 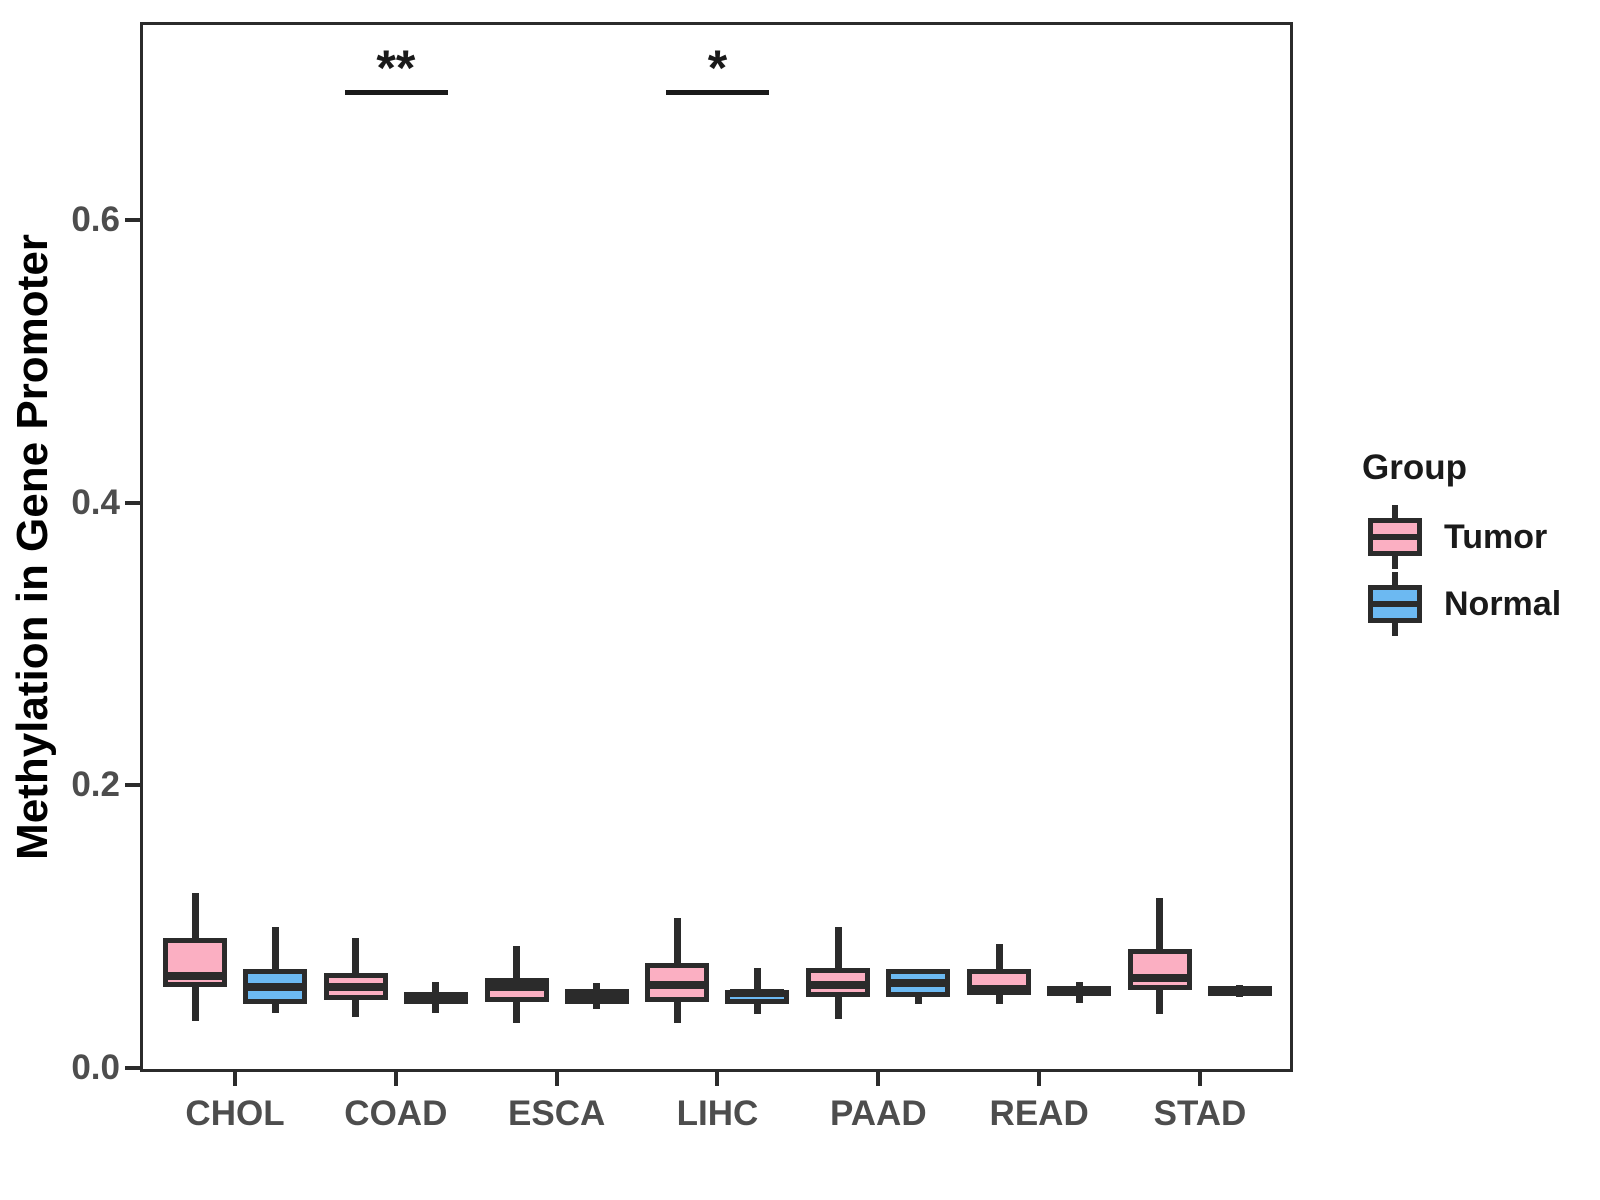 I want to click on x-axis-category-label: PAAD, so click(x=878, y=1113).